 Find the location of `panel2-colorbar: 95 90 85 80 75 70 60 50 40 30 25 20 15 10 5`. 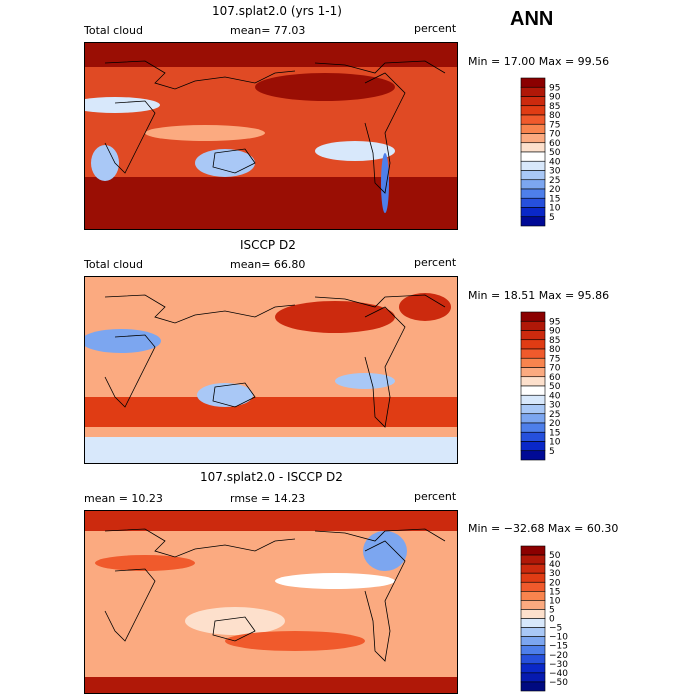

panel2-colorbar: 95 90 85 80 75 70 60 50 40 30 25 20 15 10 5 is located at coordinates (540, 386).